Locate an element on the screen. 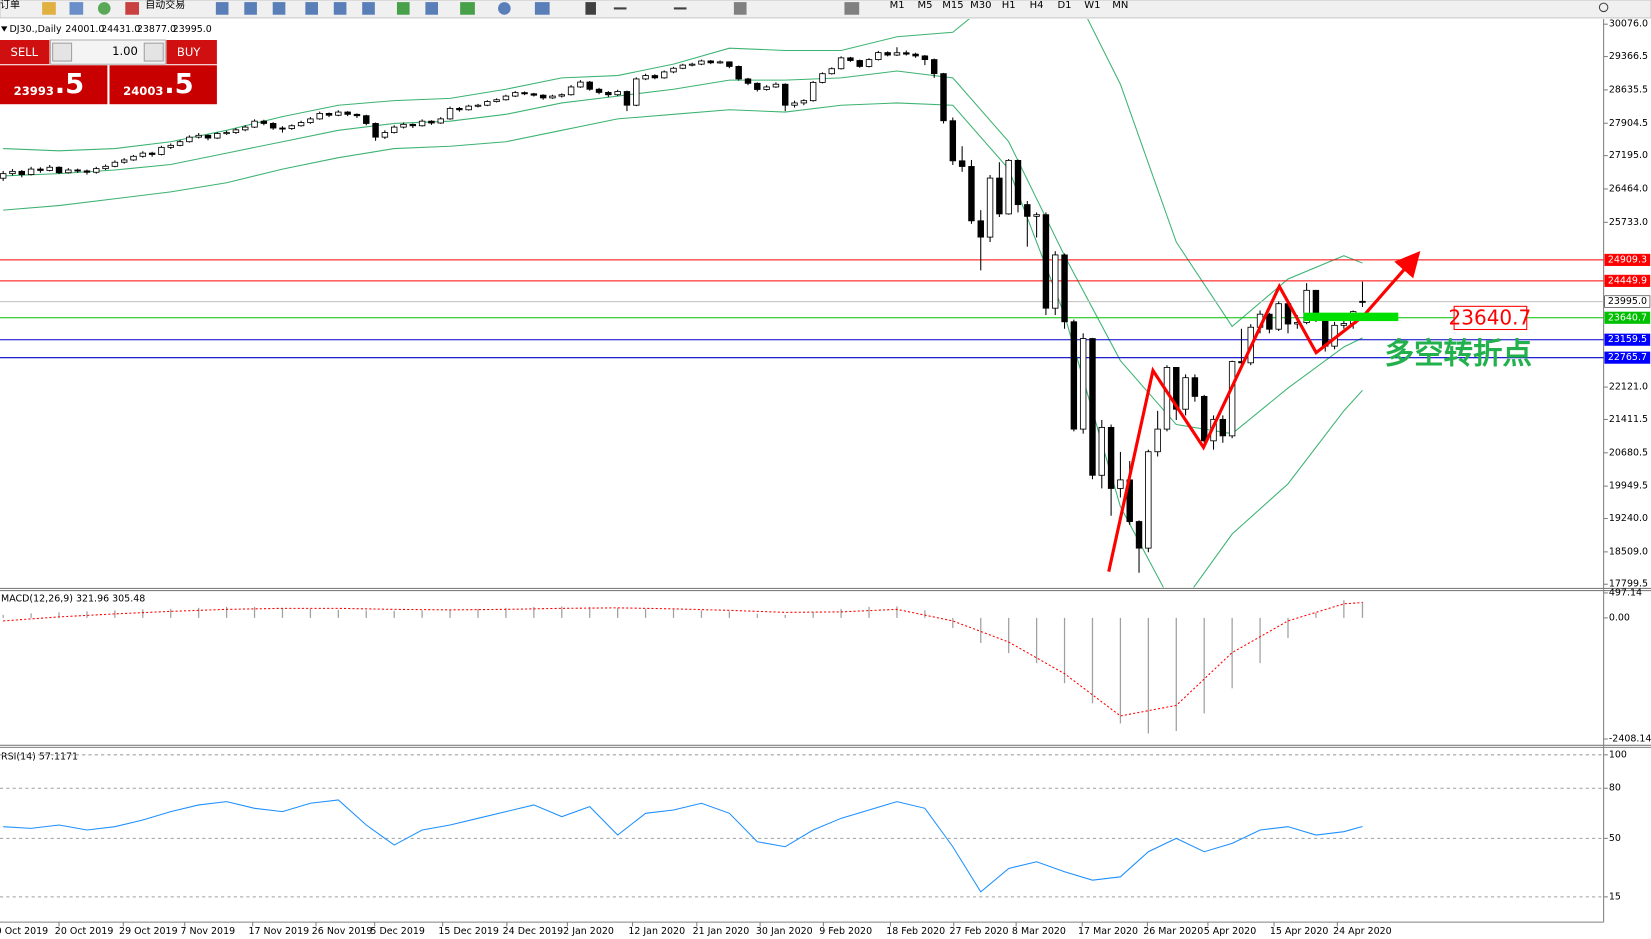 The image size is (1651, 939). buy-label: BUY is located at coordinates (189, 52).